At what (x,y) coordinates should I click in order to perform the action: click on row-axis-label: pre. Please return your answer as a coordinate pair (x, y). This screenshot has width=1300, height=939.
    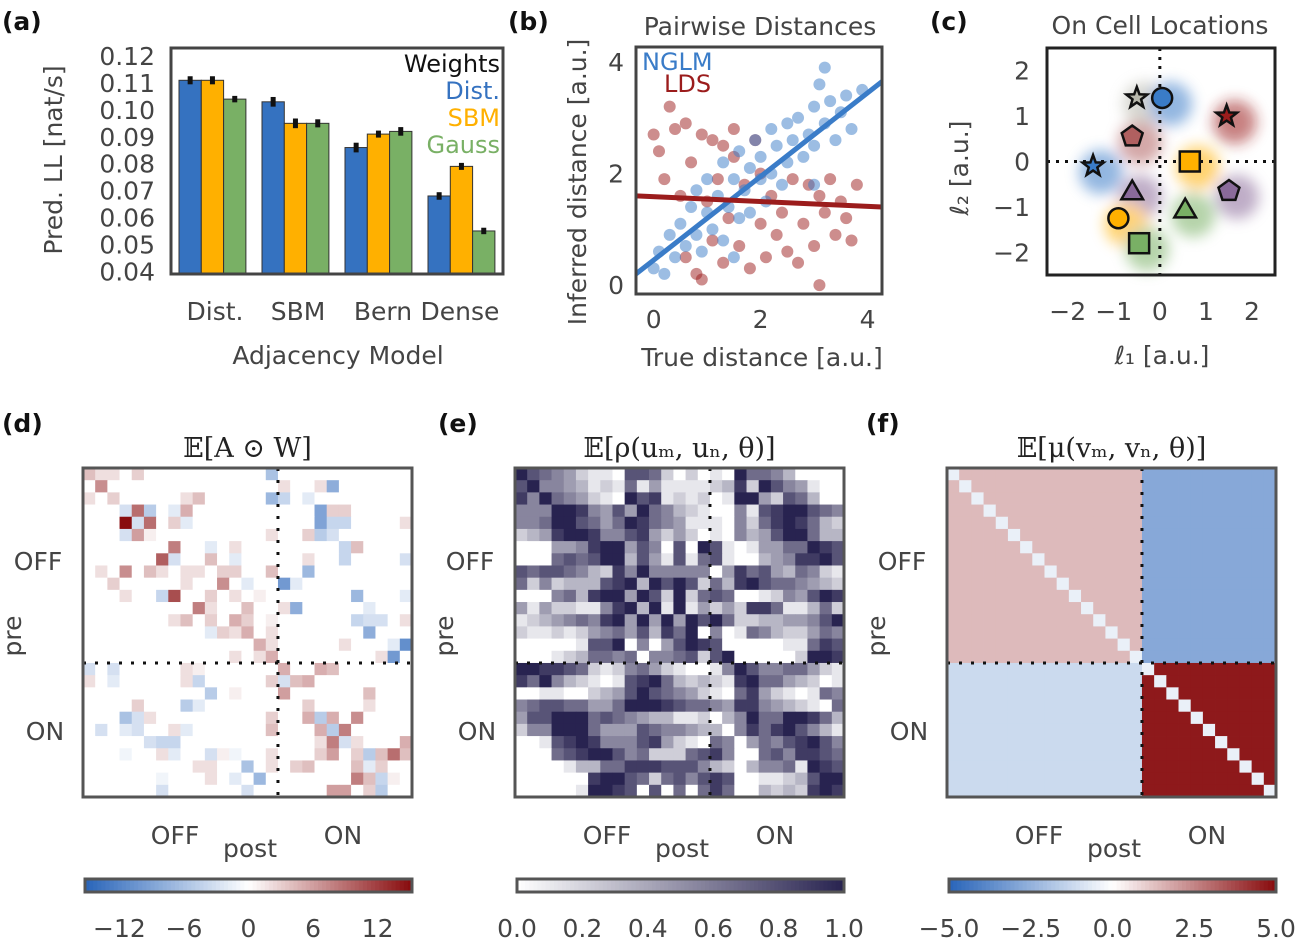
    Looking at the image, I should click on (13, 636).